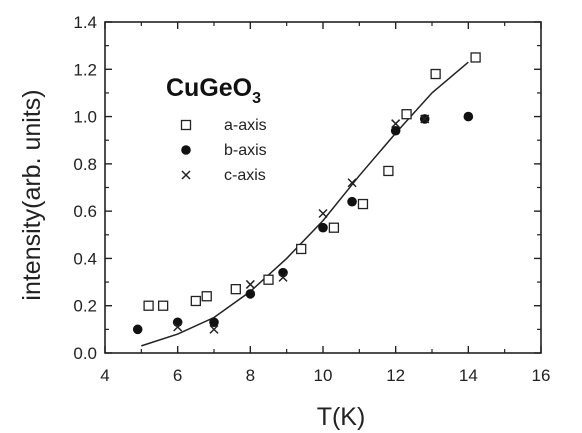  What do you see at coordinates (85, 22) in the screenshot?
I see `y-tick-label: 1.4` at bounding box center [85, 22].